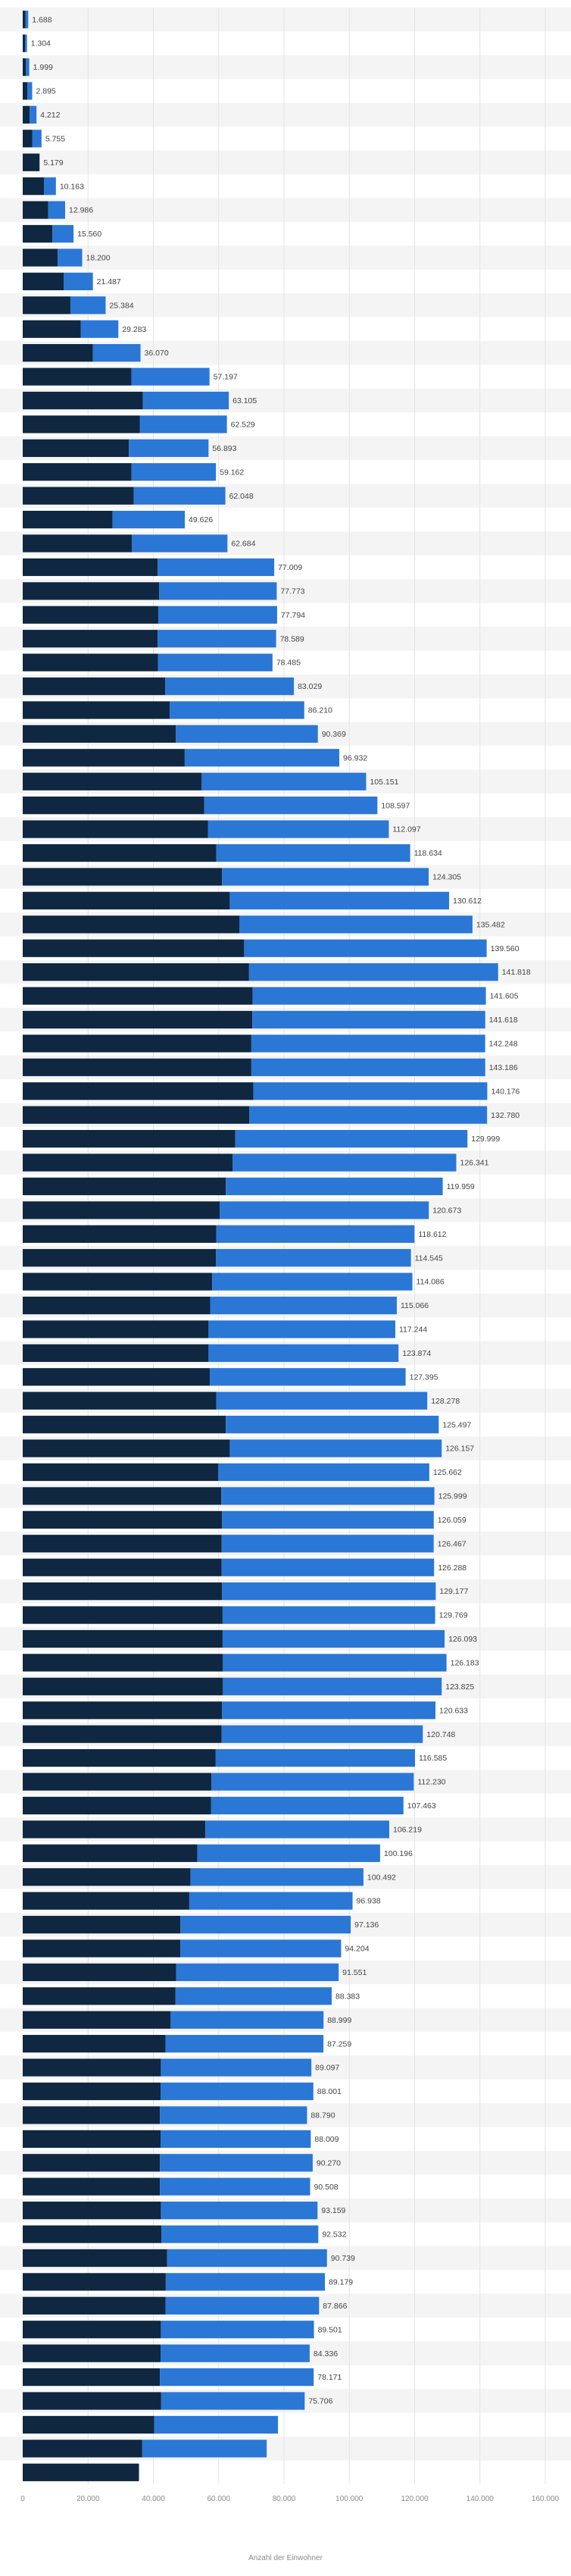  What do you see at coordinates (98, 258) in the screenshot?
I see `bar-value-label: 18.200` at bounding box center [98, 258].